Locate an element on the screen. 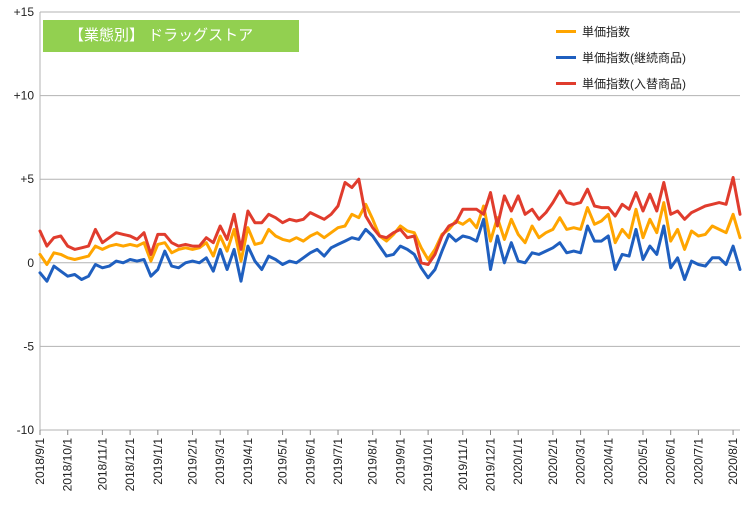  x-tick-label-19: 2020/4/1 is located at coordinates (608, 461).